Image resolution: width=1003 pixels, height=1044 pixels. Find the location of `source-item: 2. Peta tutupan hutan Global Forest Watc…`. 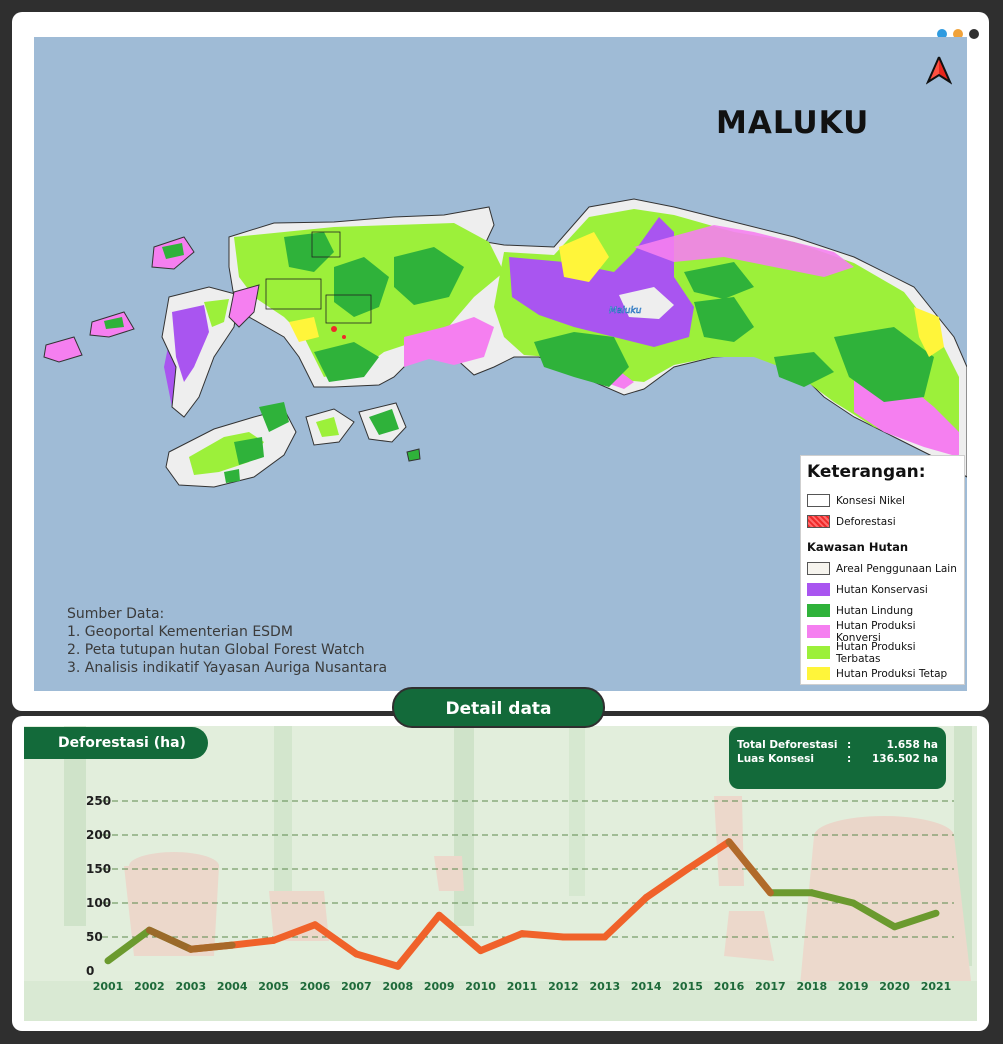

source-item: 2. Peta tutupan hutan Global Forest Watc… is located at coordinates (216, 650).